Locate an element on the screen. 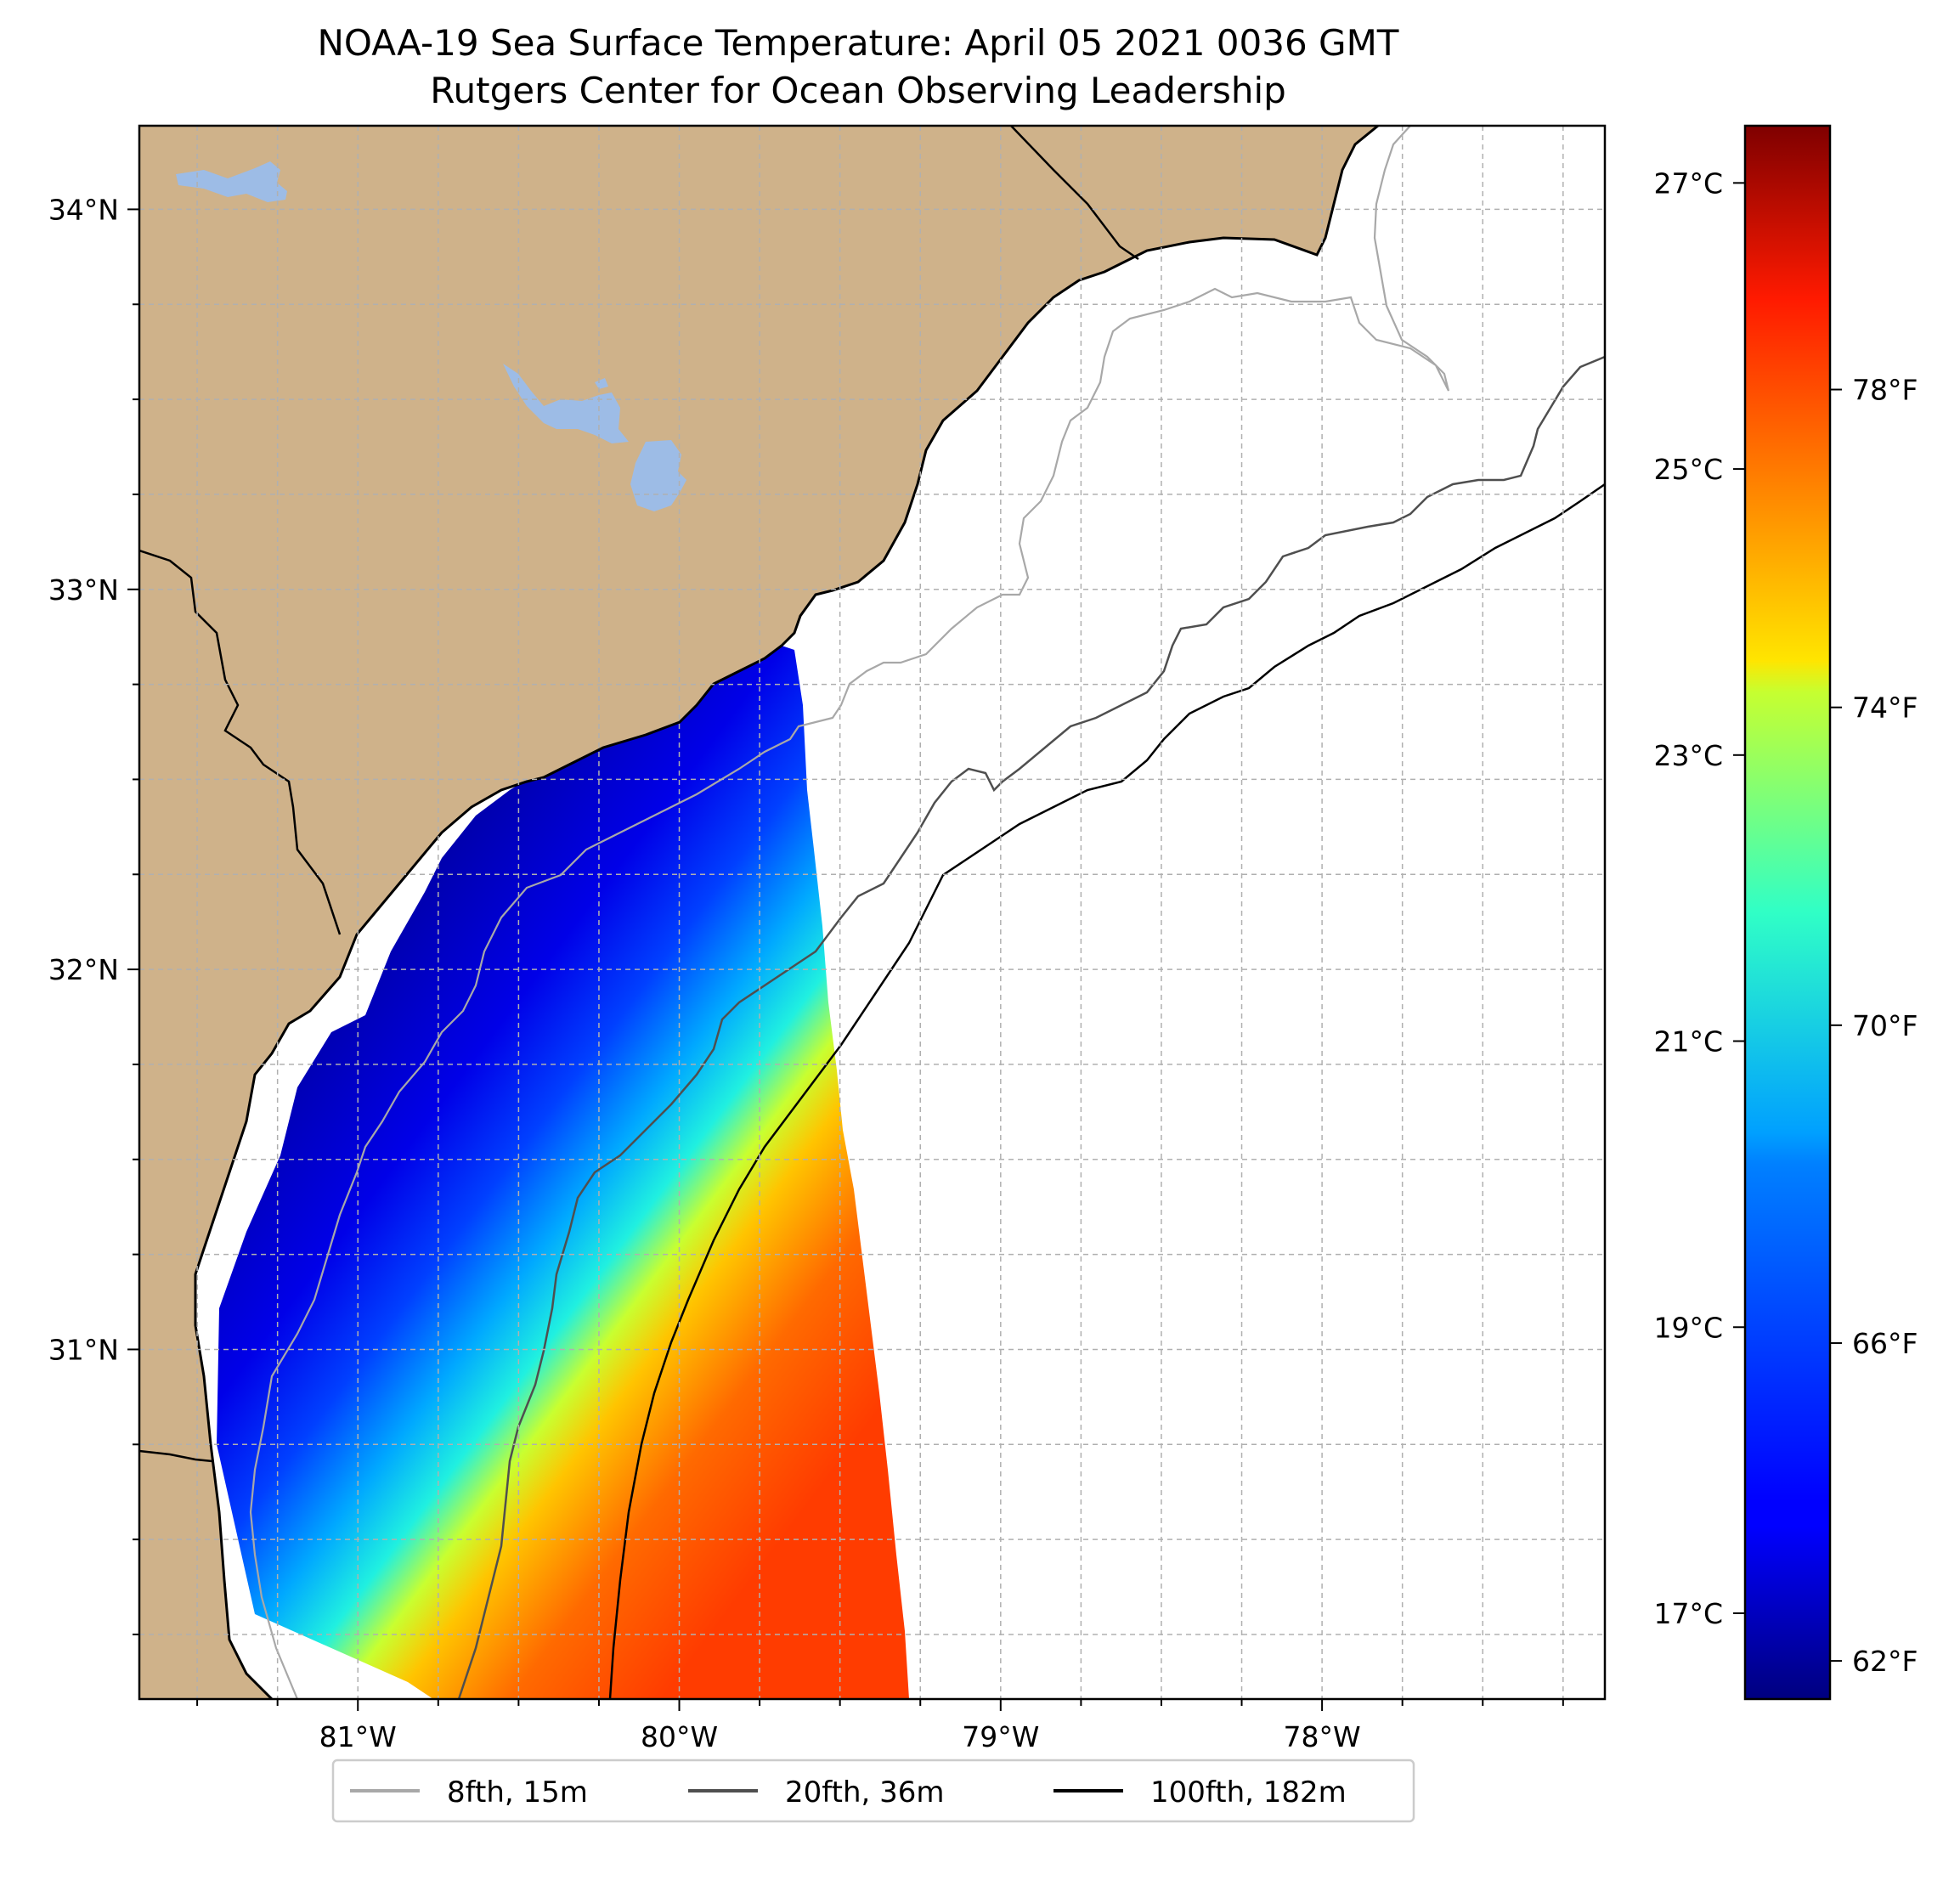 This screenshot has width=1960, height=1880. lake-moultrie is located at coordinates (566, 404).